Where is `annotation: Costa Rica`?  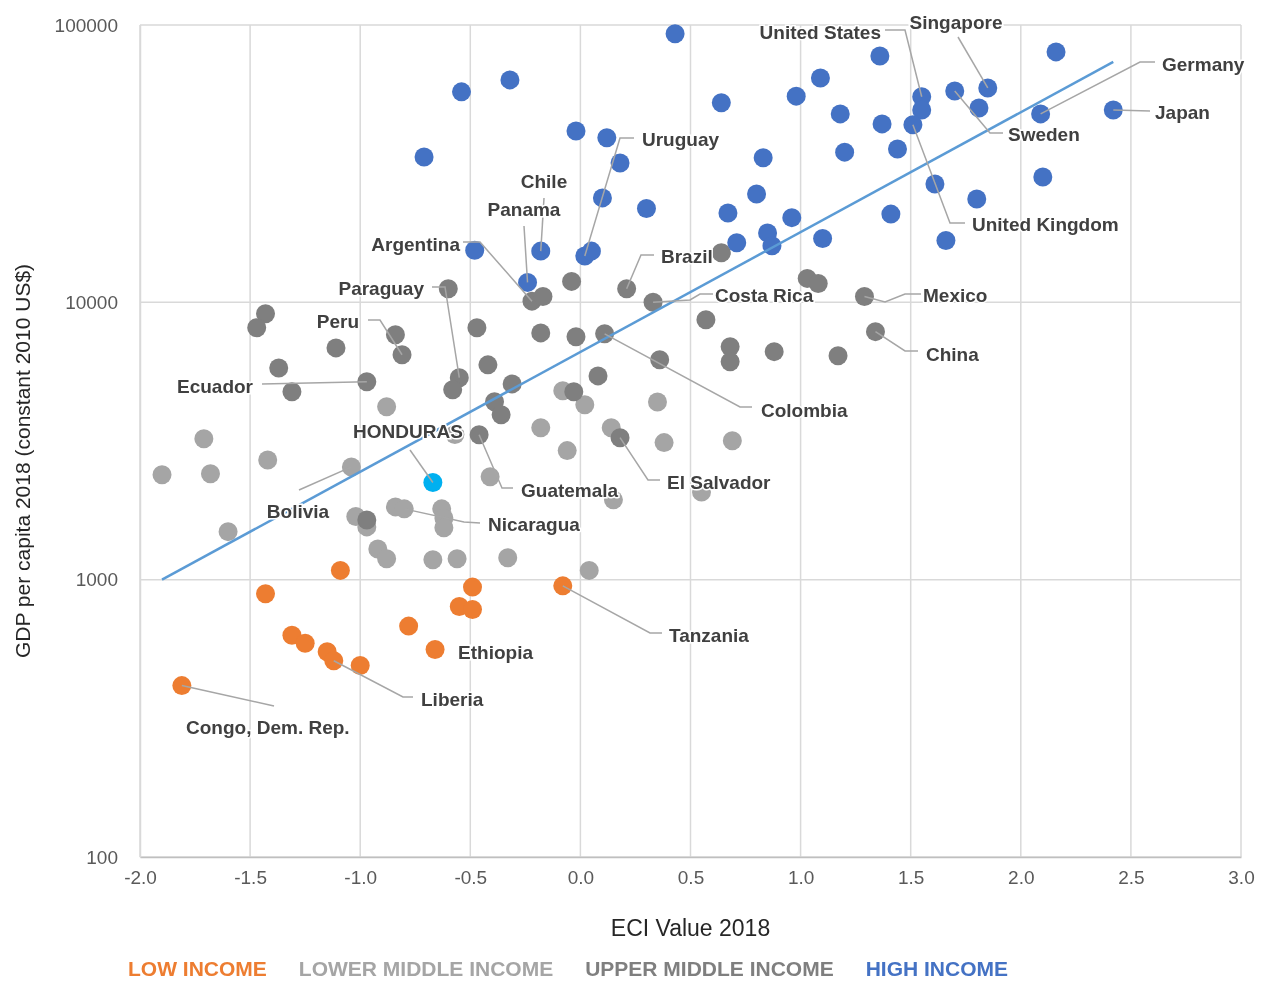
annotation: Costa Rica is located at coordinates (764, 295).